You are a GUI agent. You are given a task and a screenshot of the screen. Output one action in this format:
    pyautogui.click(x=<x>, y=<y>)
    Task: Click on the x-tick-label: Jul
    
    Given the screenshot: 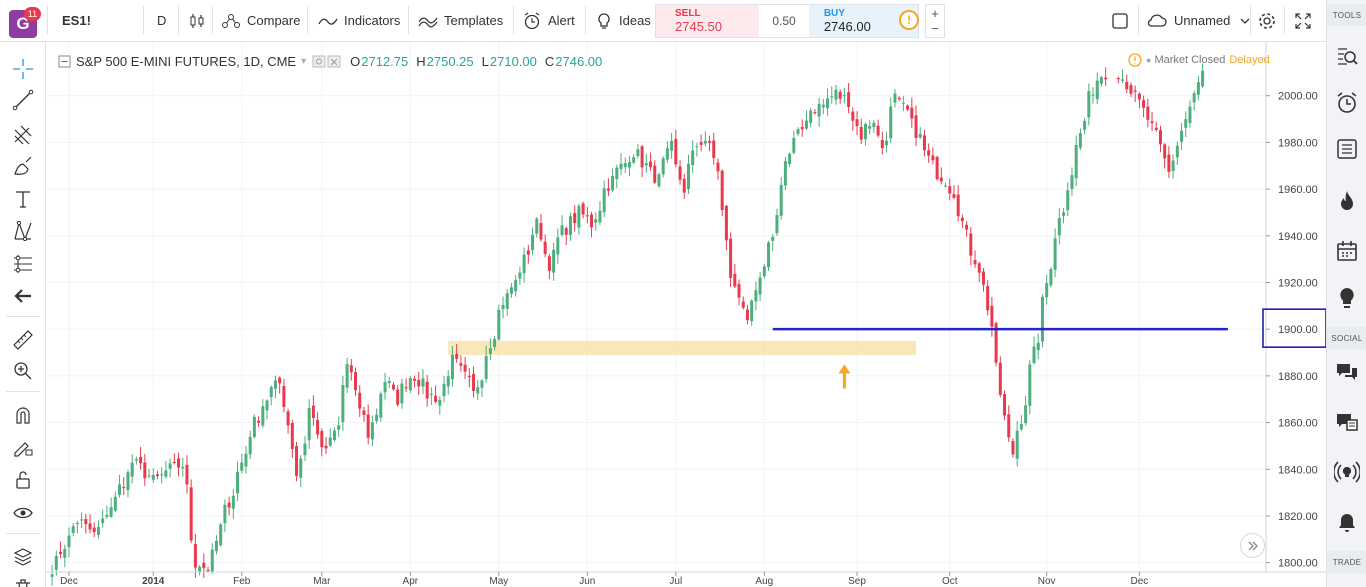 What is the action you would take?
    pyautogui.click(x=675, y=581)
    